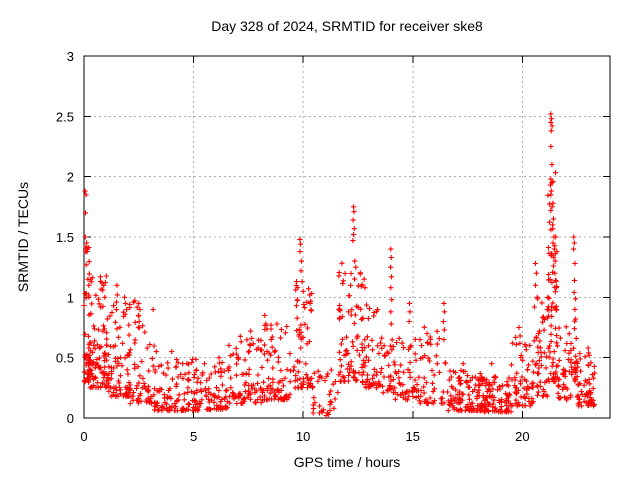 The width and height of the screenshot is (640, 480). What do you see at coordinates (347, 462) in the screenshot?
I see `x-axis-label: GPS time / hours` at bounding box center [347, 462].